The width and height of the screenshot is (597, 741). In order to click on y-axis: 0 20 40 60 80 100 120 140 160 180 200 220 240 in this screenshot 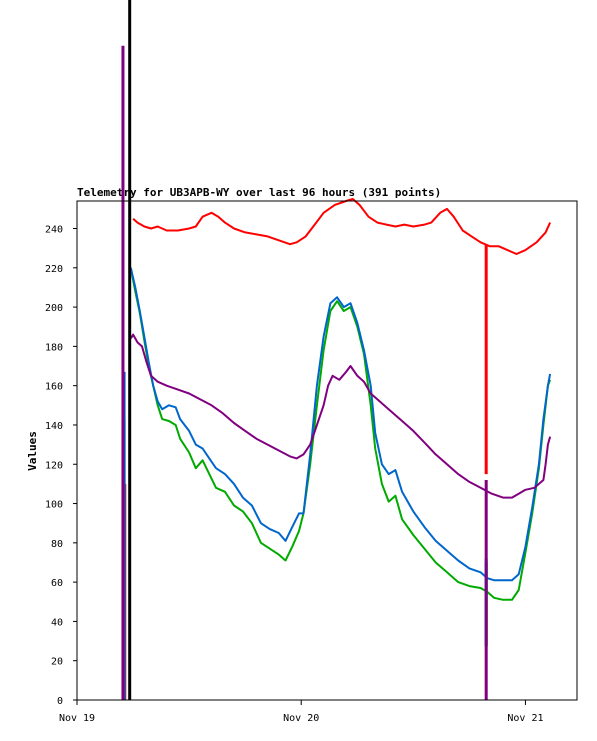, I will do `click(61, 466)`.